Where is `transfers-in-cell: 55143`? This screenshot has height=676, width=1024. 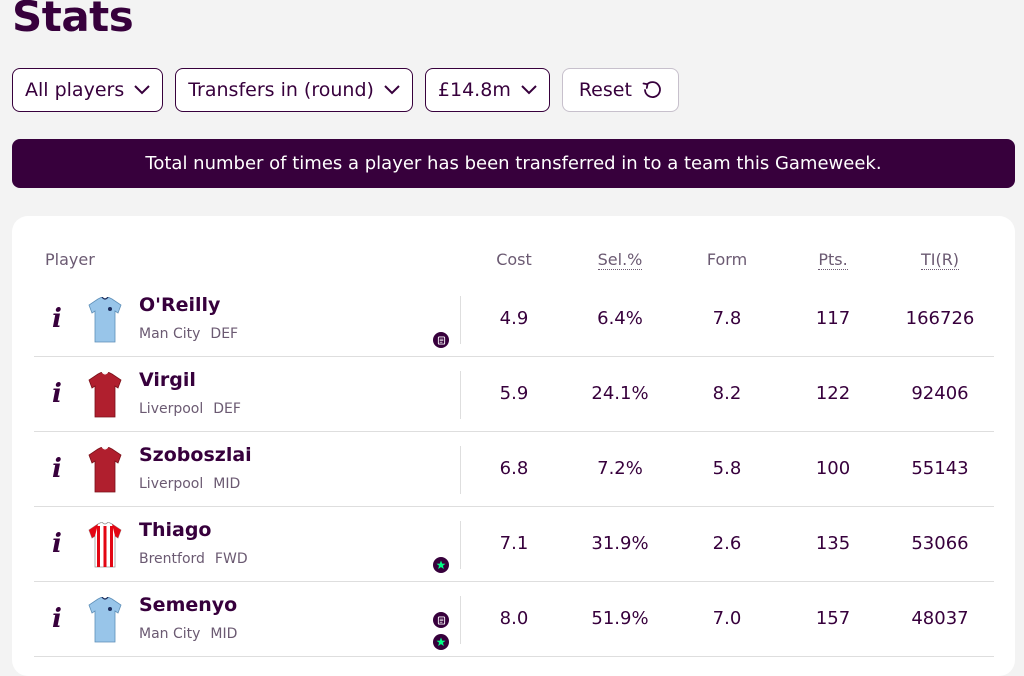 transfers-in-cell: 55143 is located at coordinates (940, 468).